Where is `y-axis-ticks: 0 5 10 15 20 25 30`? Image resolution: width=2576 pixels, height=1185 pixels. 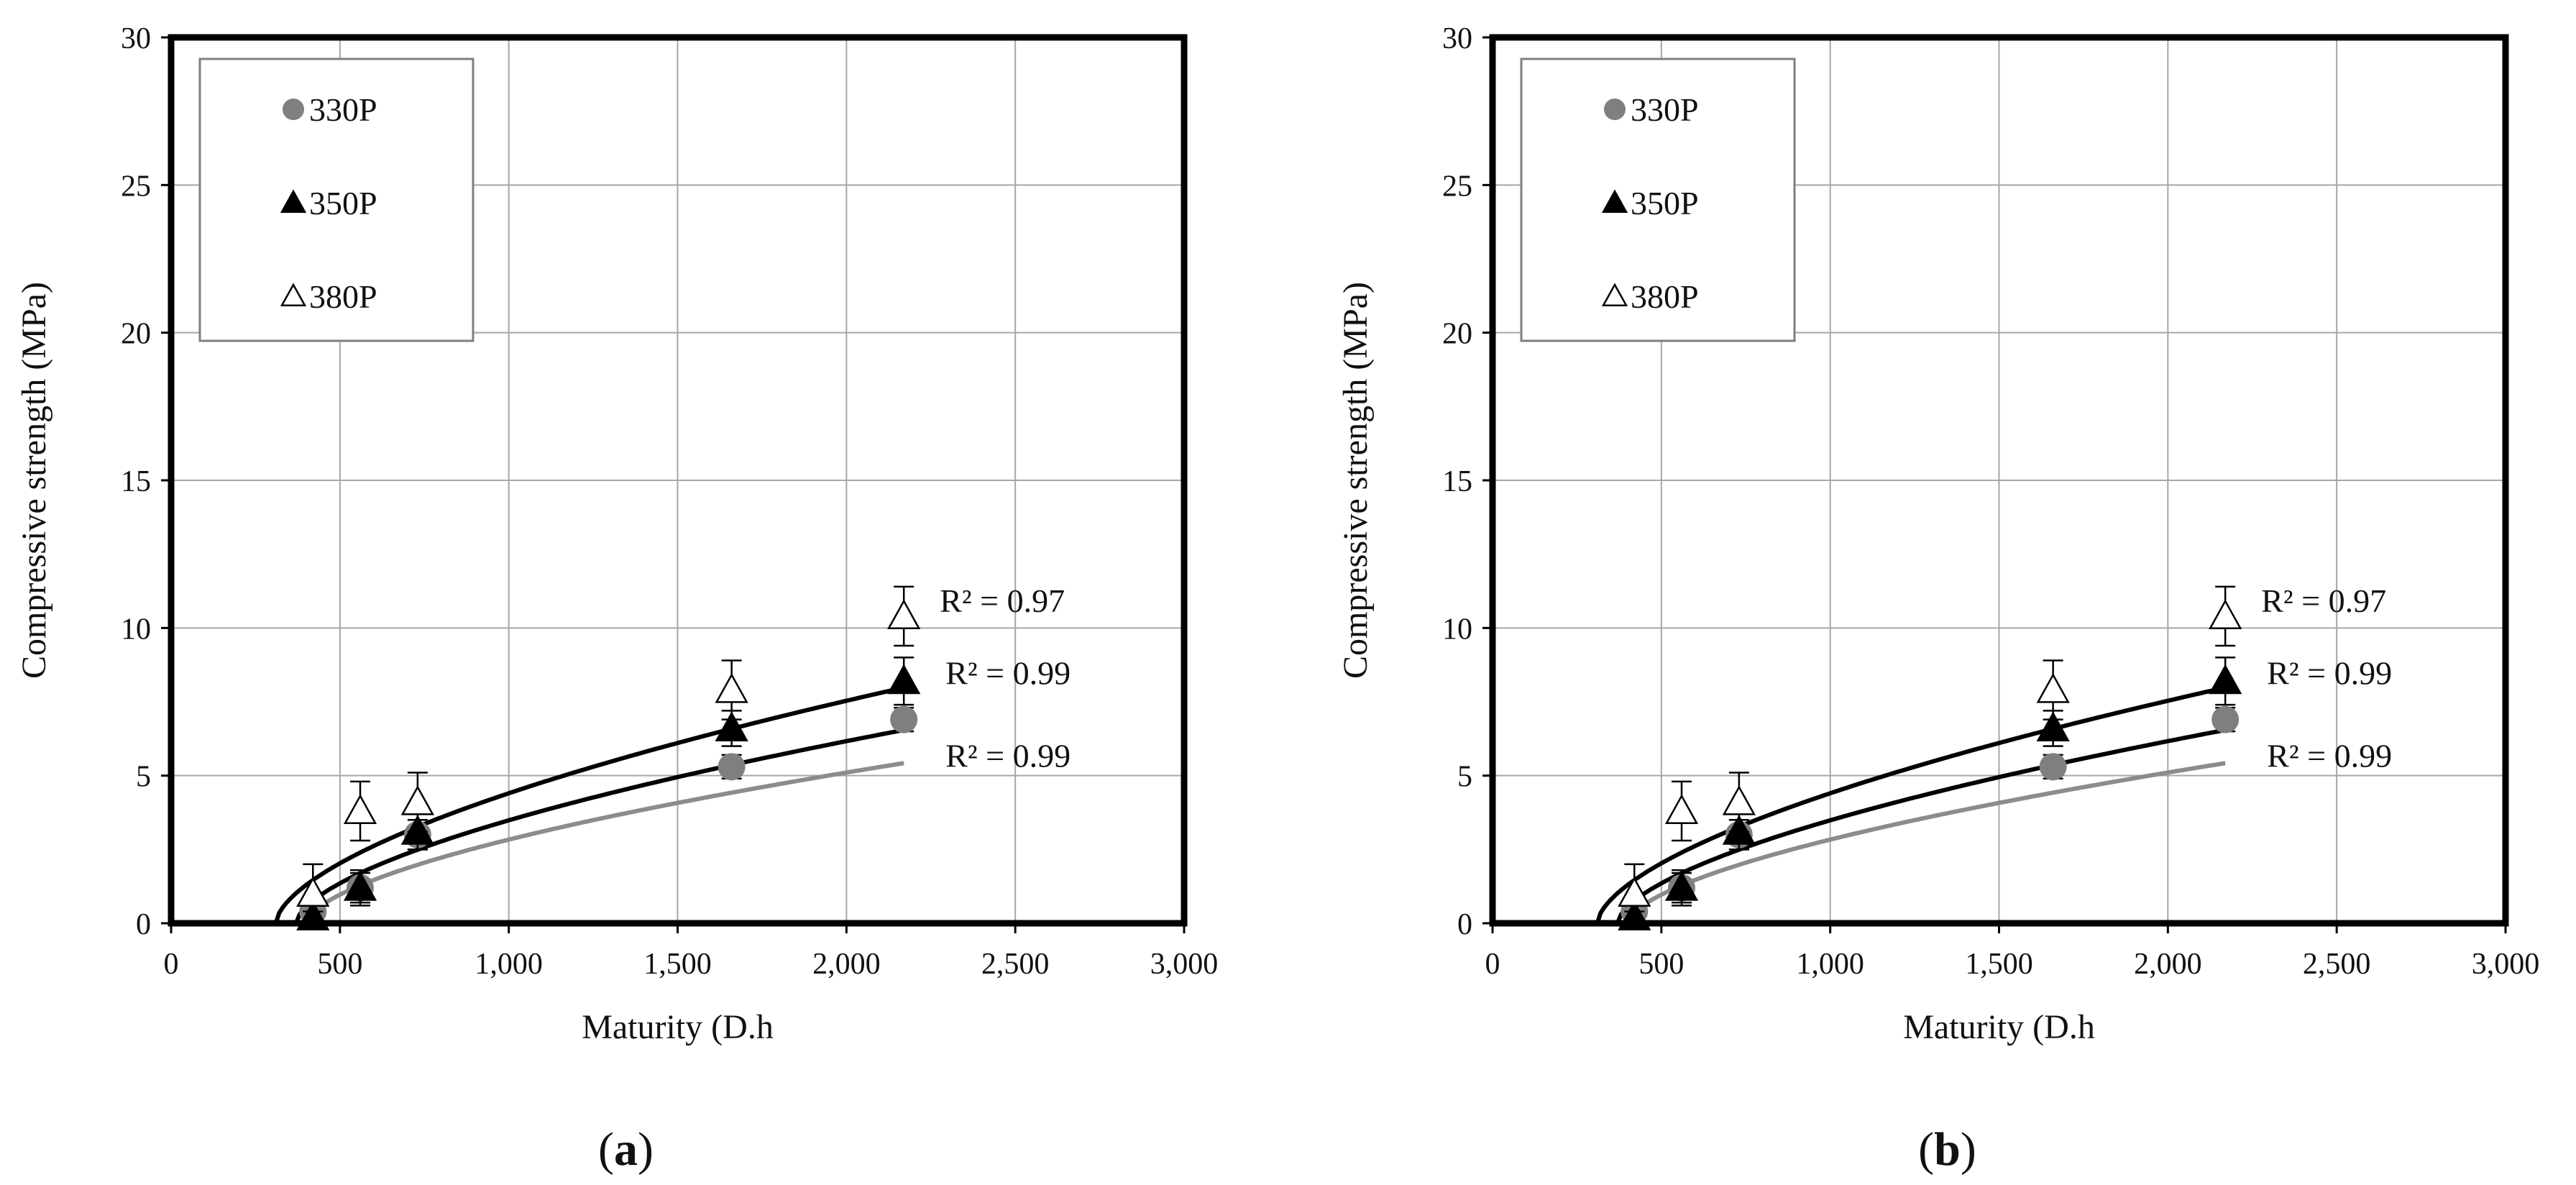
y-axis-ticks: 0 5 10 15 20 25 30 is located at coordinates (146, 481).